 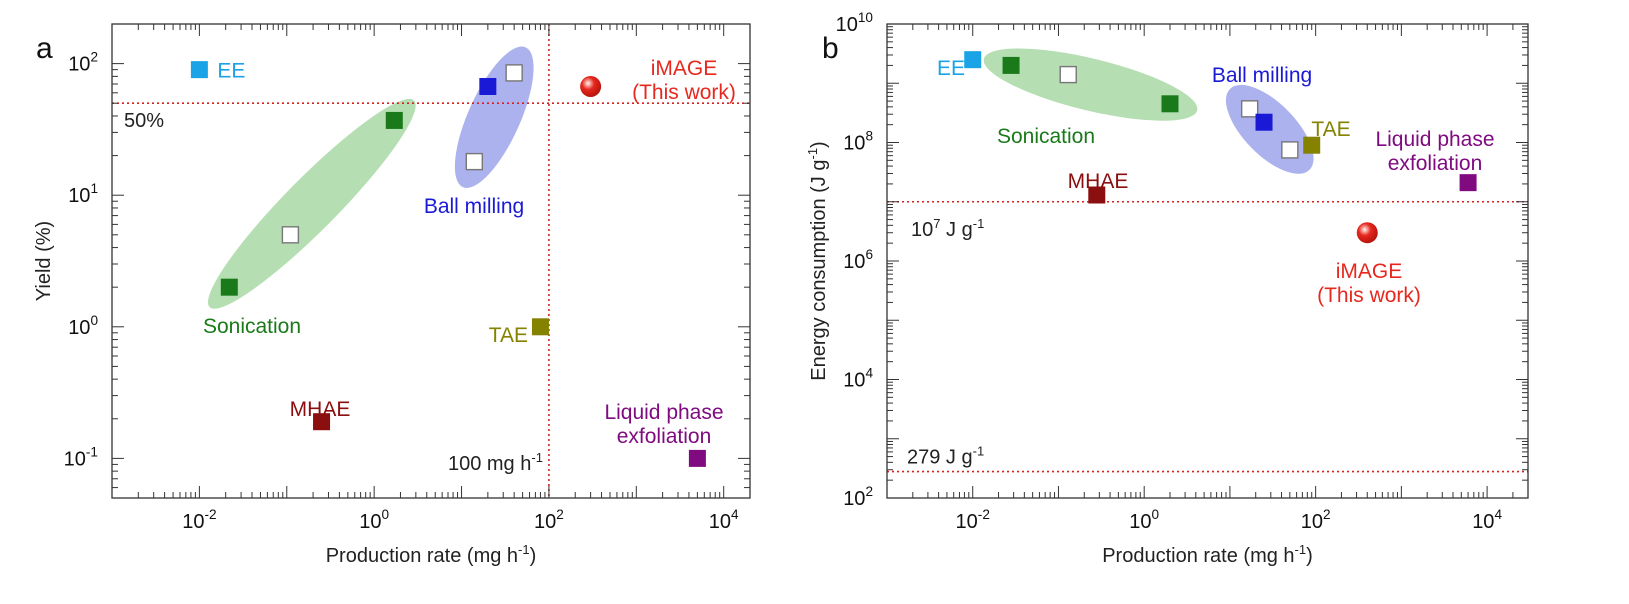 What do you see at coordinates (83, 194) in the screenshot?
I see `y-tick-label: 10¹` at bounding box center [83, 194].